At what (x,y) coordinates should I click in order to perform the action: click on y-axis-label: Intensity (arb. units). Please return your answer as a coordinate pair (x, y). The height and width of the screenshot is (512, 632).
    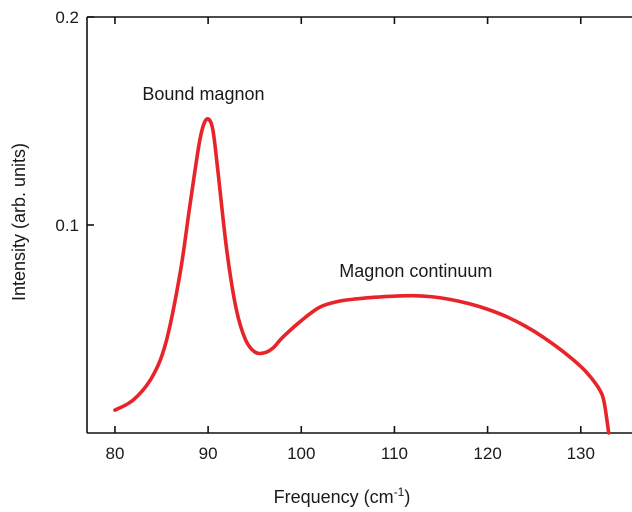
    Looking at the image, I should click on (19, 222).